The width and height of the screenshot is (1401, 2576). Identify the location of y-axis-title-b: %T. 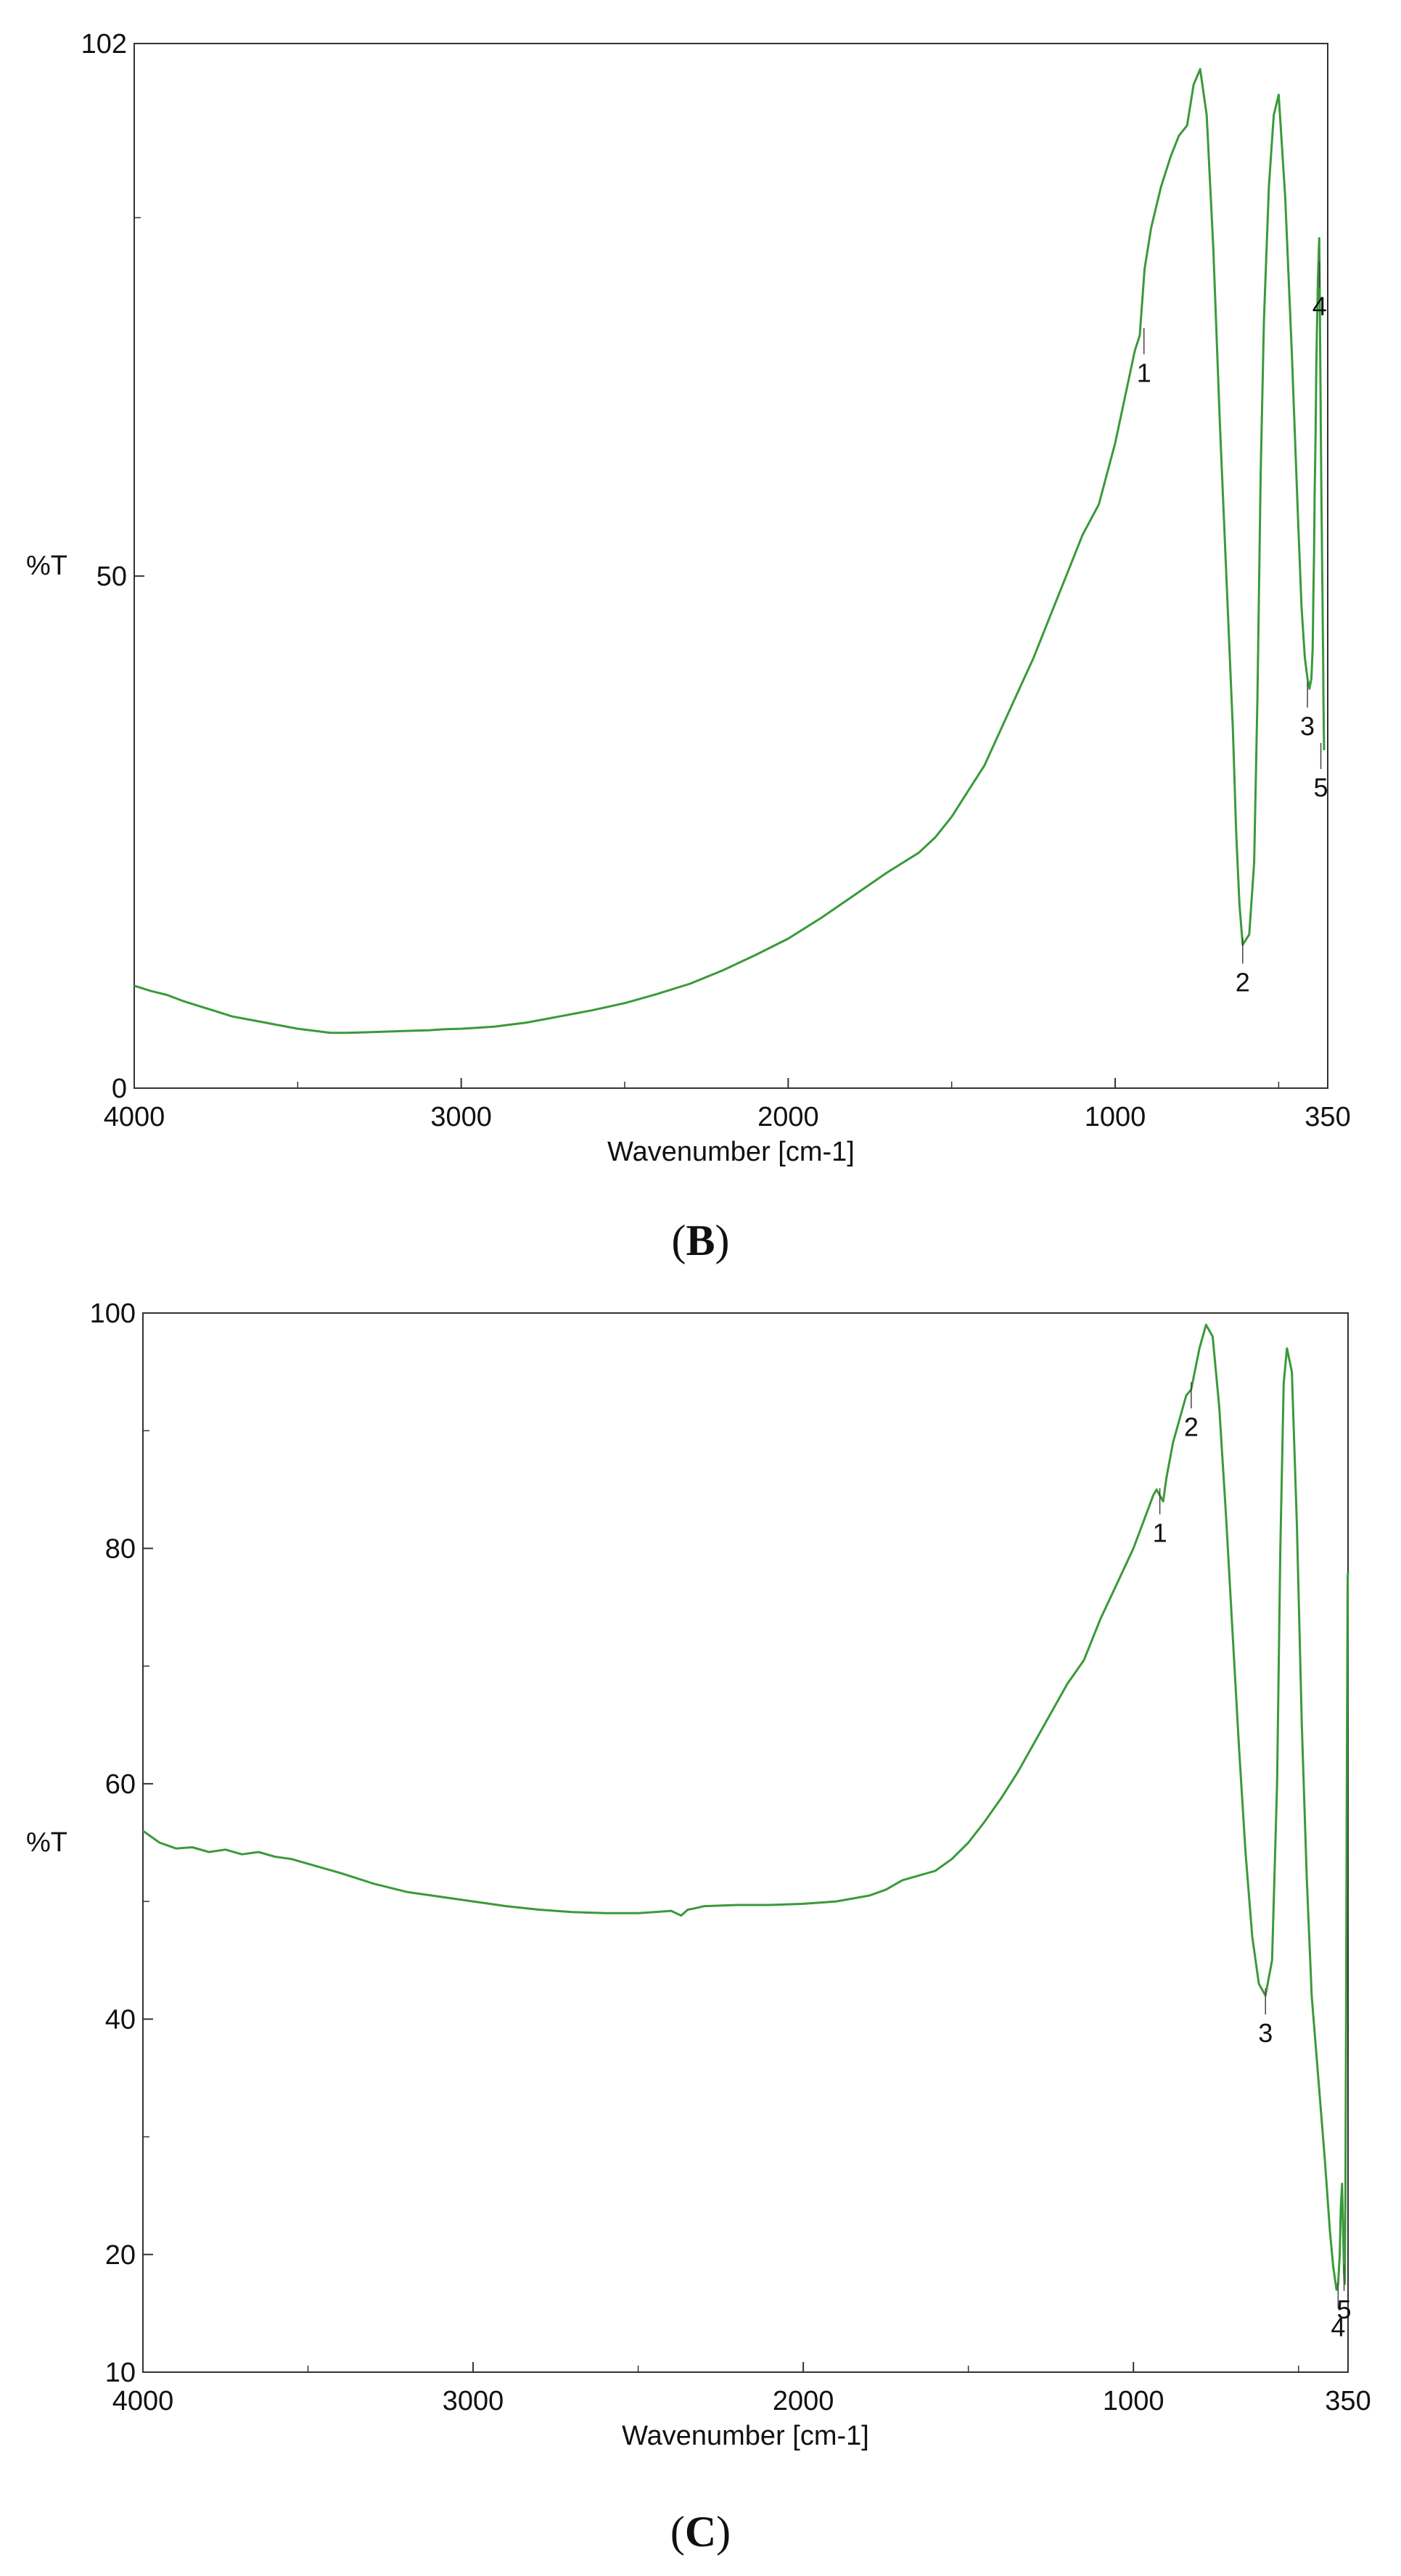
(47, 566).